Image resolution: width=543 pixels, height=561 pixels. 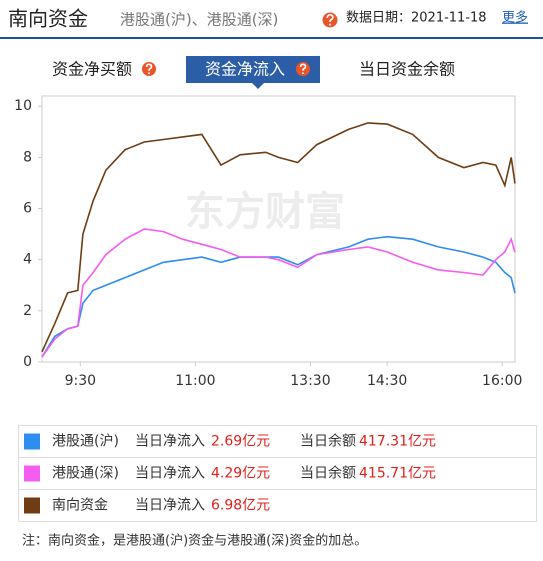 I want to click on note: 注：南向资金，是港股通(沪)资金与港股通(深)资金的加总。, so click(x=194, y=541).